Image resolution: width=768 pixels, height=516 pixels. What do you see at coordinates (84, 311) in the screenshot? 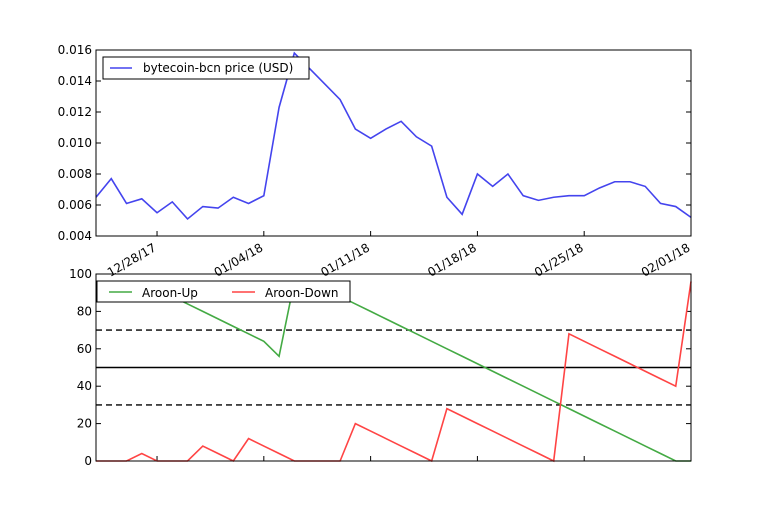
I see `aroon-y-tick-label: 80` at bounding box center [84, 311].